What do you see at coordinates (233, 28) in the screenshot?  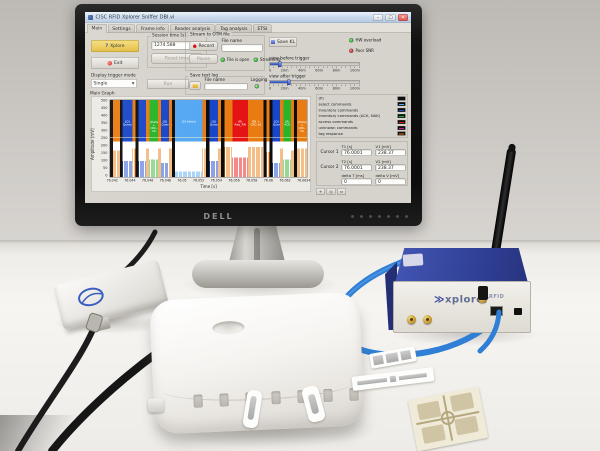 I see `tab-tag-analysis: Tag analysis` at bounding box center [233, 28].